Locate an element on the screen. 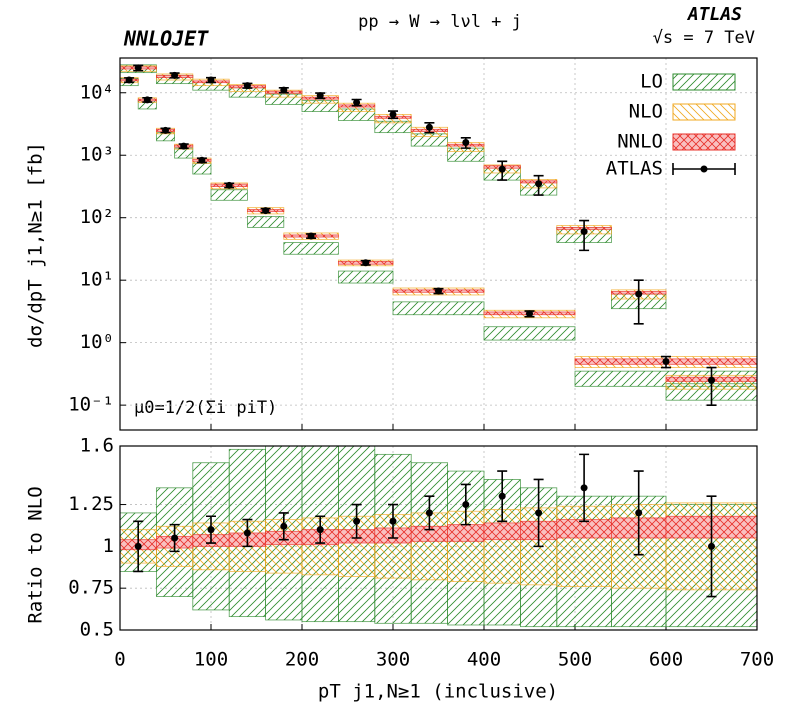 This screenshot has height=717, width=789. legend-label: ATLAS is located at coordinates (634, 169).